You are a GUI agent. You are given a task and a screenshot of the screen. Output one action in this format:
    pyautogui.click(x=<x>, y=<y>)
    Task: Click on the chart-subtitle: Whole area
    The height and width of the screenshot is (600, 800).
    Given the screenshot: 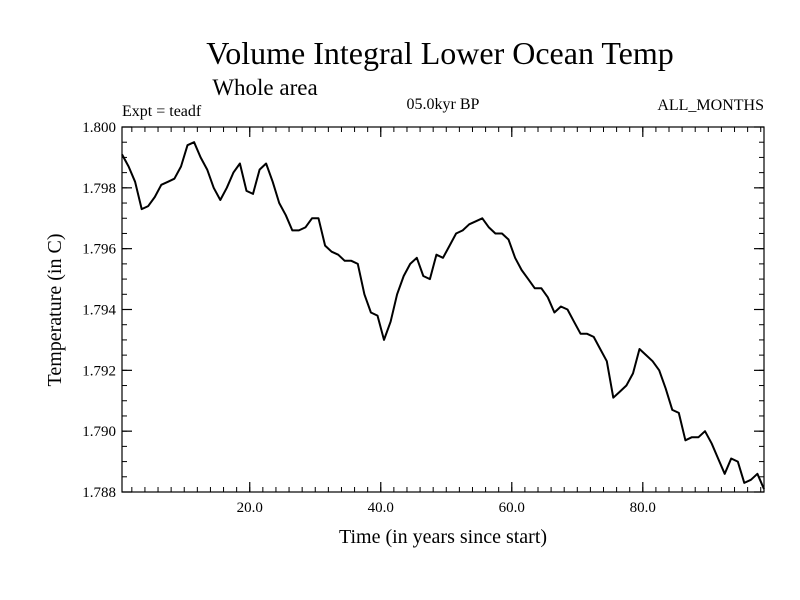 What is the action you would take?
    pyautogui.click(x=264, y=87)
    